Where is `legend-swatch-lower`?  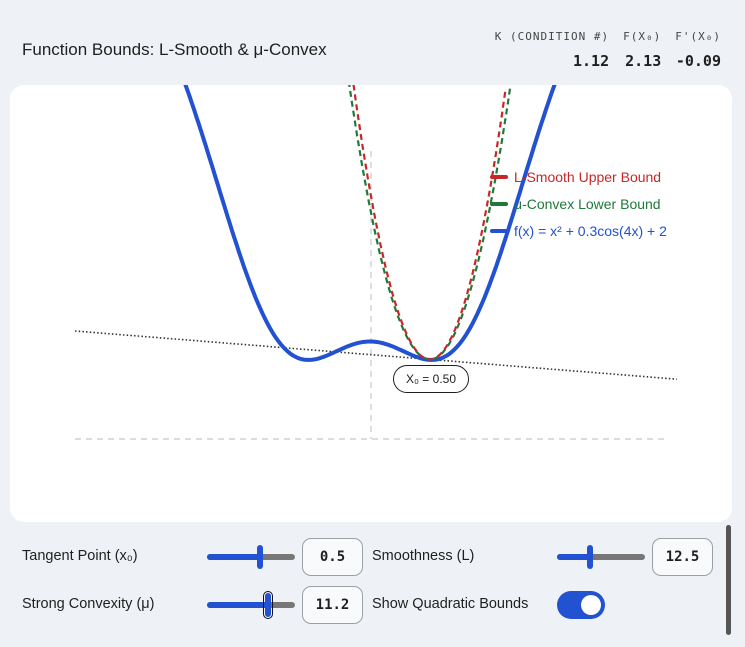 legend-swatch-lower is located at coordinates (499, 203).